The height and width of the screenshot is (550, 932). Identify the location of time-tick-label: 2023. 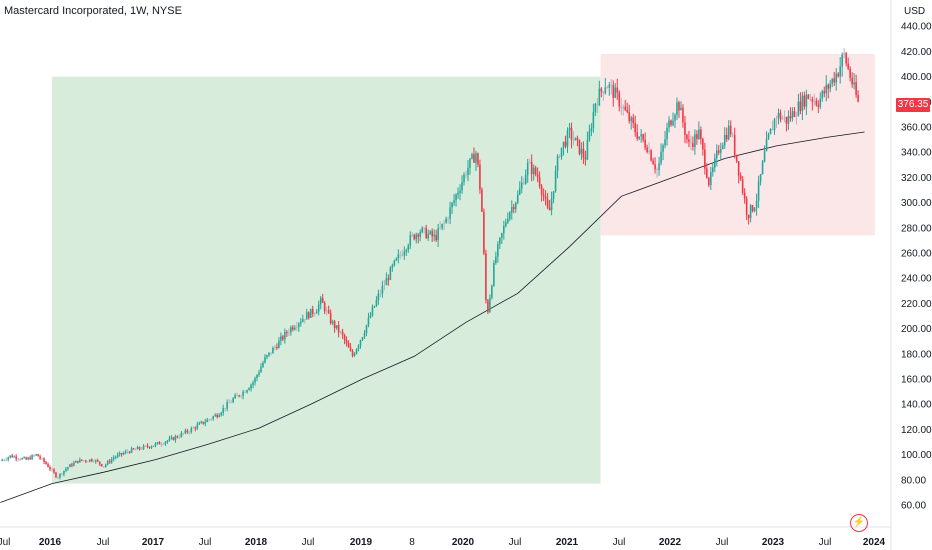
(773, 542).